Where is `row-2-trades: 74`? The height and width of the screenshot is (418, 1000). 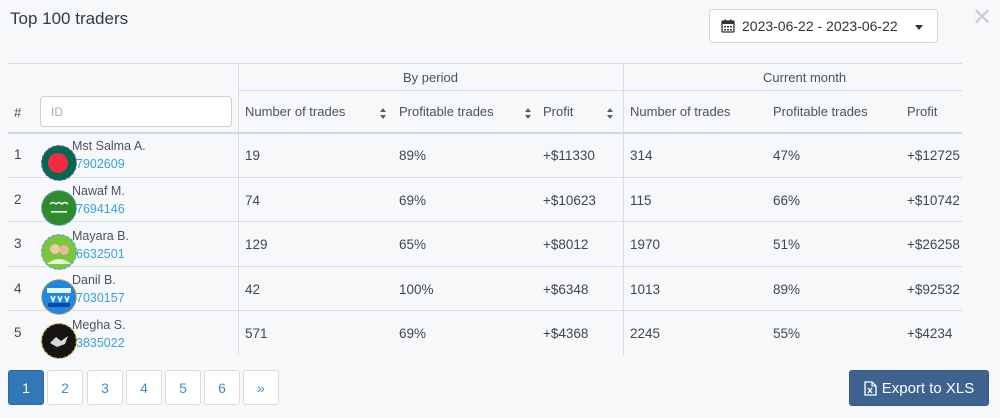
row-2-trades: 74 is located at coordinates (253, 200).